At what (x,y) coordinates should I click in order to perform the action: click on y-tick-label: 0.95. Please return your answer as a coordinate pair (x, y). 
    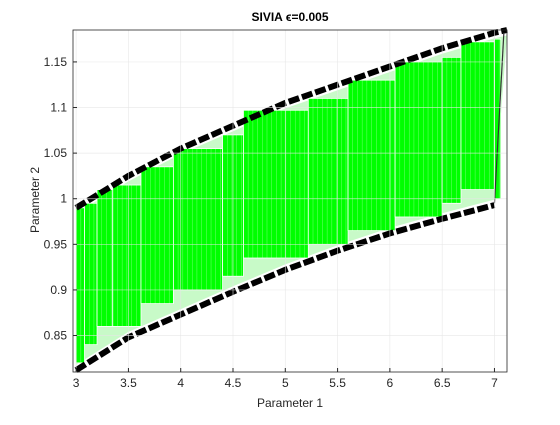
    Looking at the image, I should click on (56, 244).